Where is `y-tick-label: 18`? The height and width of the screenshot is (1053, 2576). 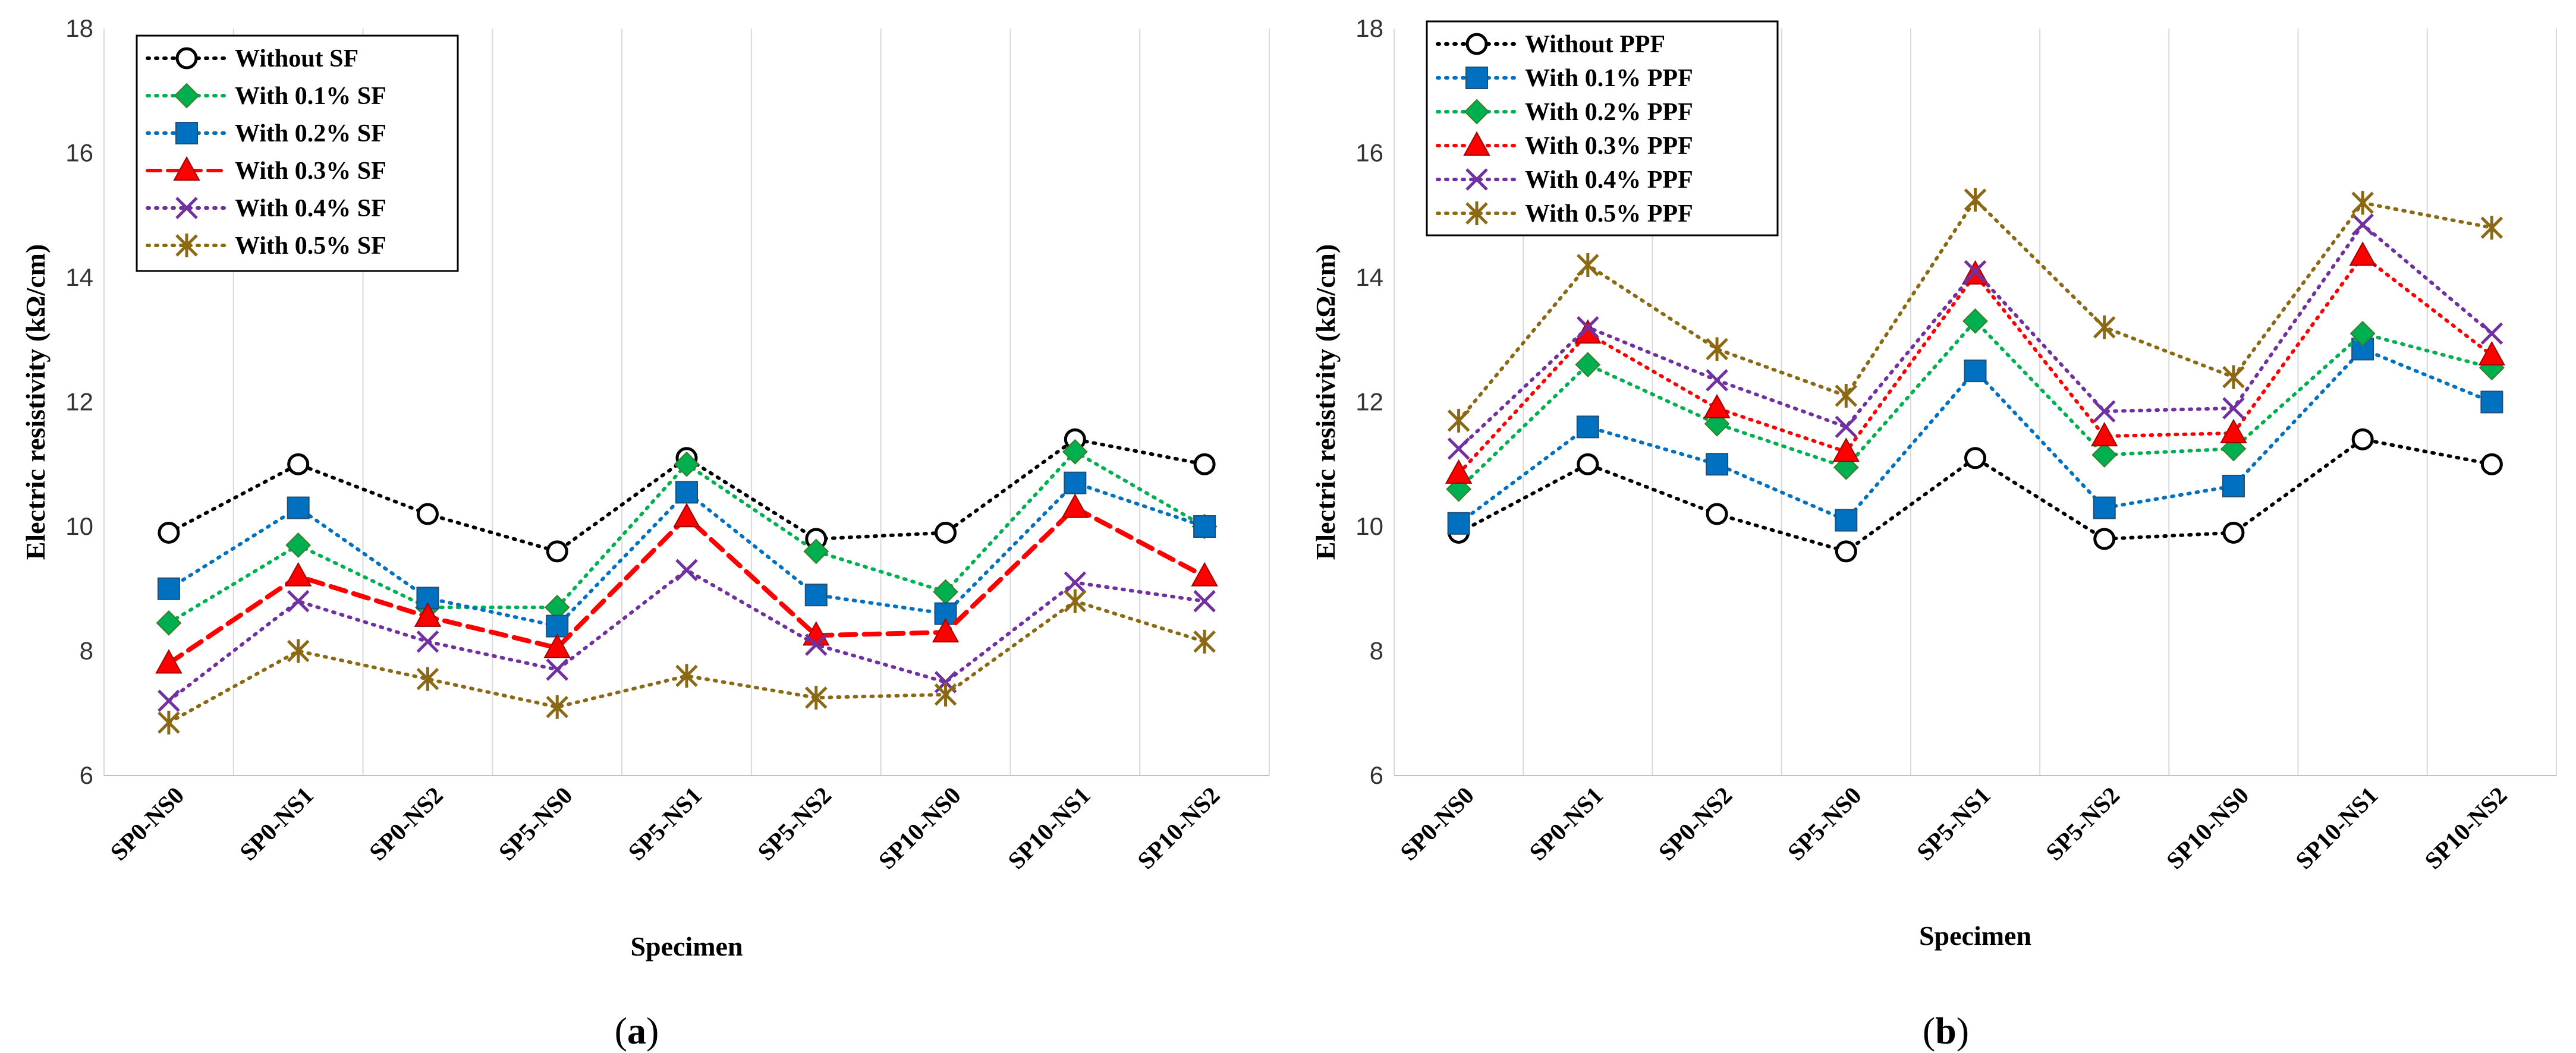 y-tick-label: 18 is located at coordinates (1369, 28).